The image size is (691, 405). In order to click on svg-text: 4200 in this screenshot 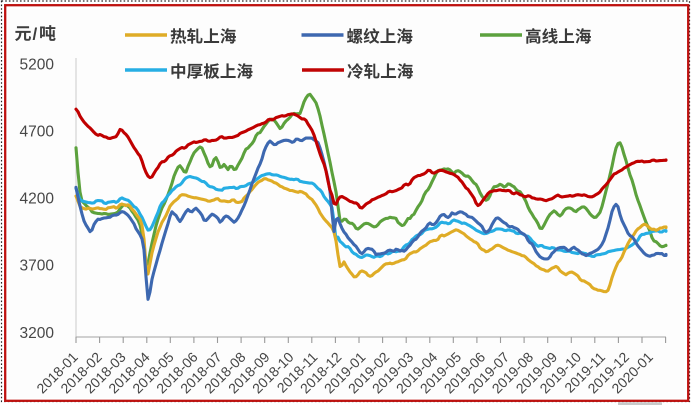, I will do `click(37, 199)`.